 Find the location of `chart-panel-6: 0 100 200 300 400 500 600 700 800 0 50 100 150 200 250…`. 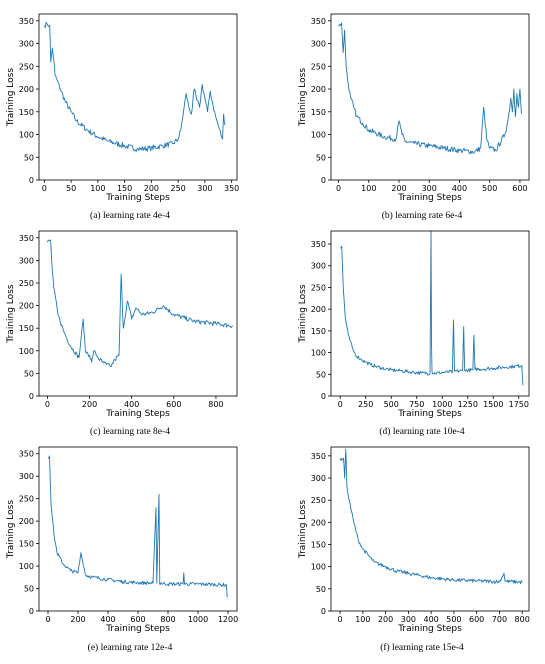

chart-panel-6: 0 100 200 300 400 500 600 700 800 0 50 100 150 200 250… is located at coordinates (414, 549).